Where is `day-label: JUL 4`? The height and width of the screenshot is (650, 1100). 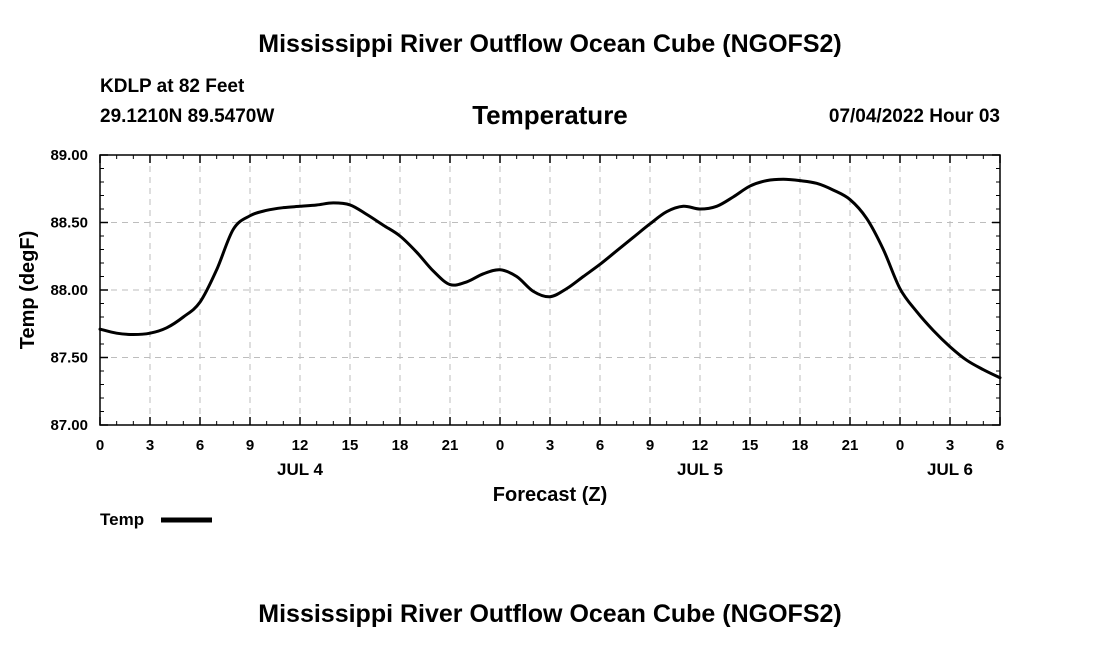 day-label: JUL 4 is located at coordinates (300, 469).